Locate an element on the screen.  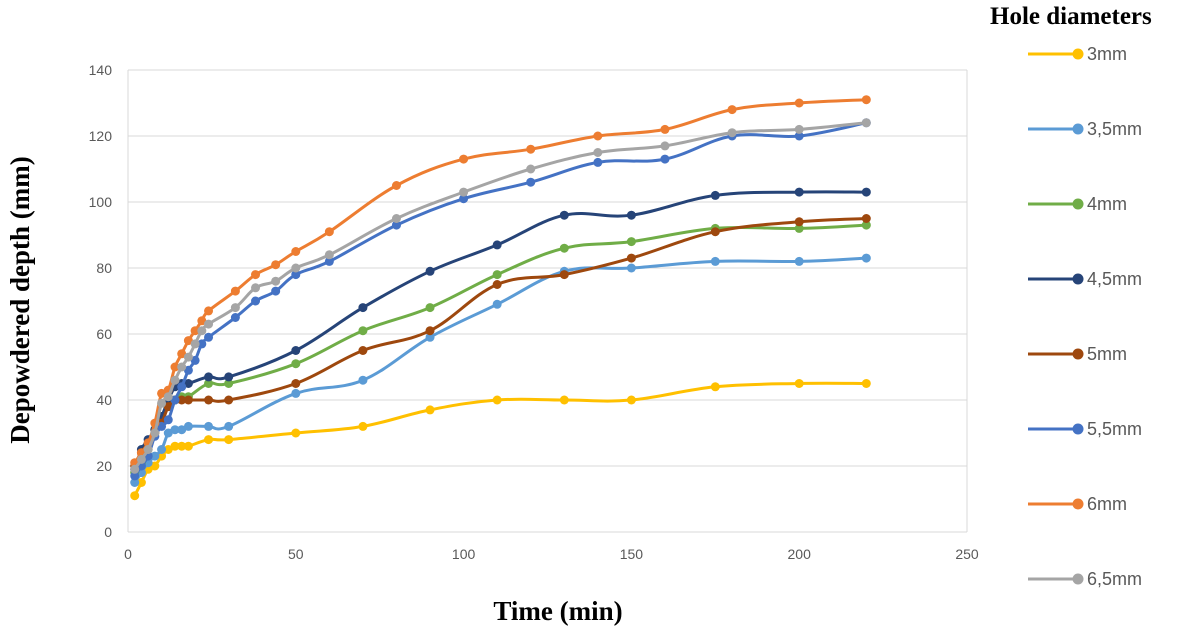
legend-item-3mm: 3mm is located at coordinates (1077, 54).